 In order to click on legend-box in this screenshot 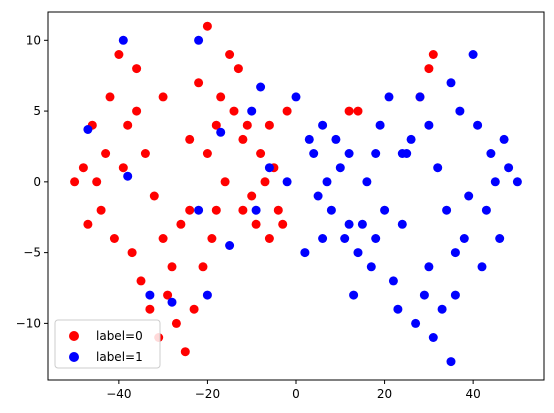, I will do `click(107, 344)`.